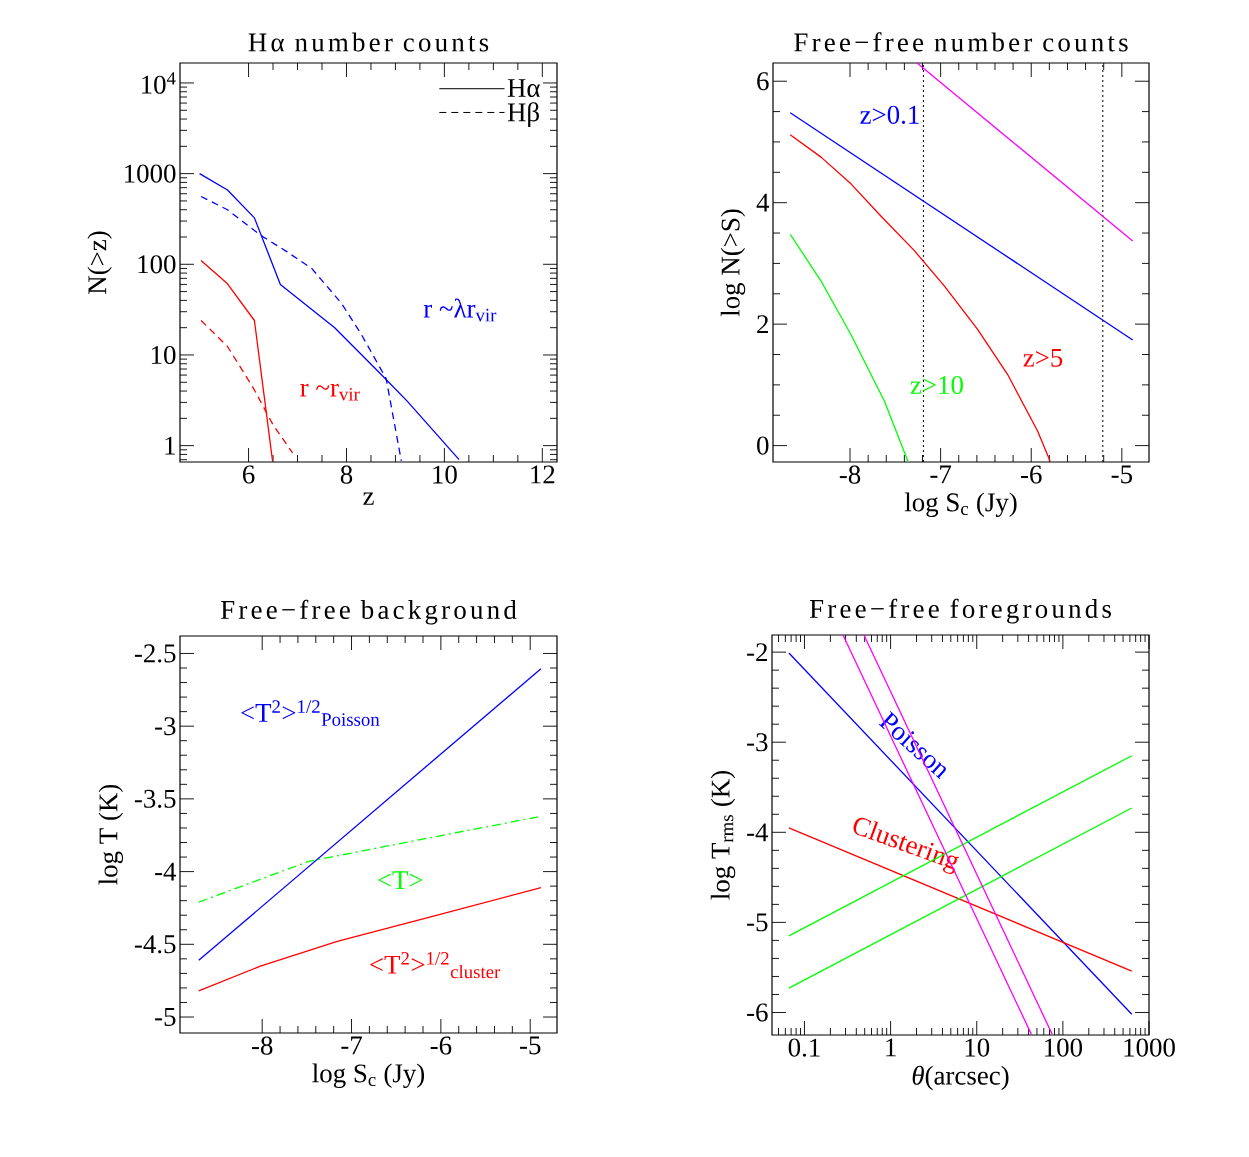  What do you see at coordinates (400, 880) in the screenshot?
I see `series-label: <T>` at bounding box center [400, 880].